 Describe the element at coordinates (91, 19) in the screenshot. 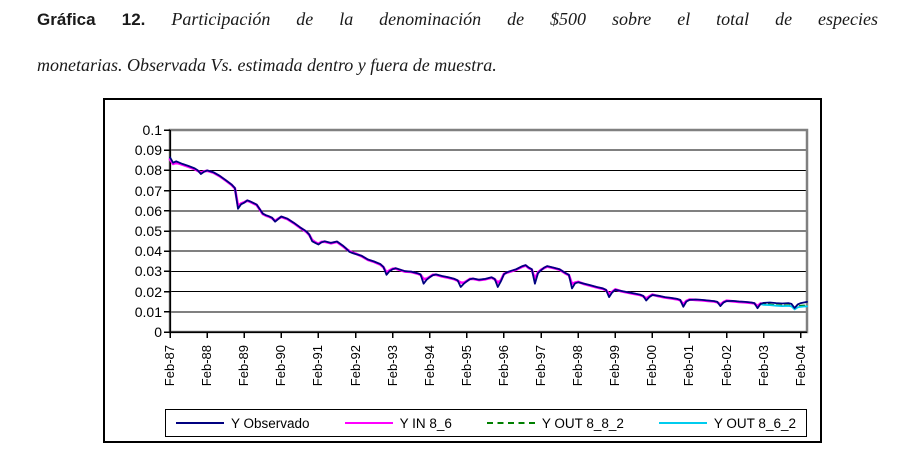

I see `caption-figure-number: Gráfica 12.` at that location.